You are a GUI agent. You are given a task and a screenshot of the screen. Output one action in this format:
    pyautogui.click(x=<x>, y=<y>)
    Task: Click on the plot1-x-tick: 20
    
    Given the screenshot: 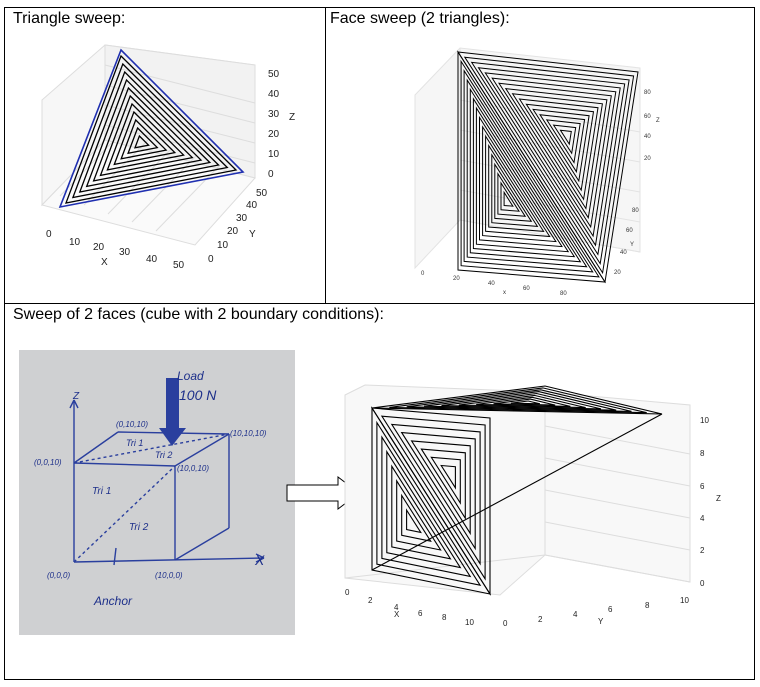 What is the action you would take?
    pyautogui.click(x=99, y=247)
    